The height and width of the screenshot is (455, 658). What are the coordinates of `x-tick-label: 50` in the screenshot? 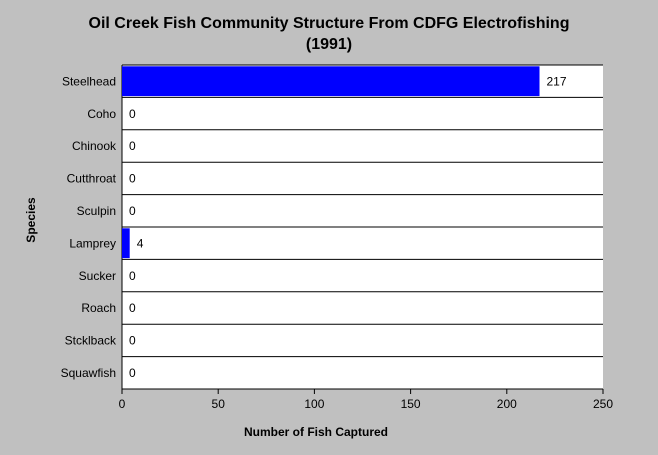 It's located at (219, 404).